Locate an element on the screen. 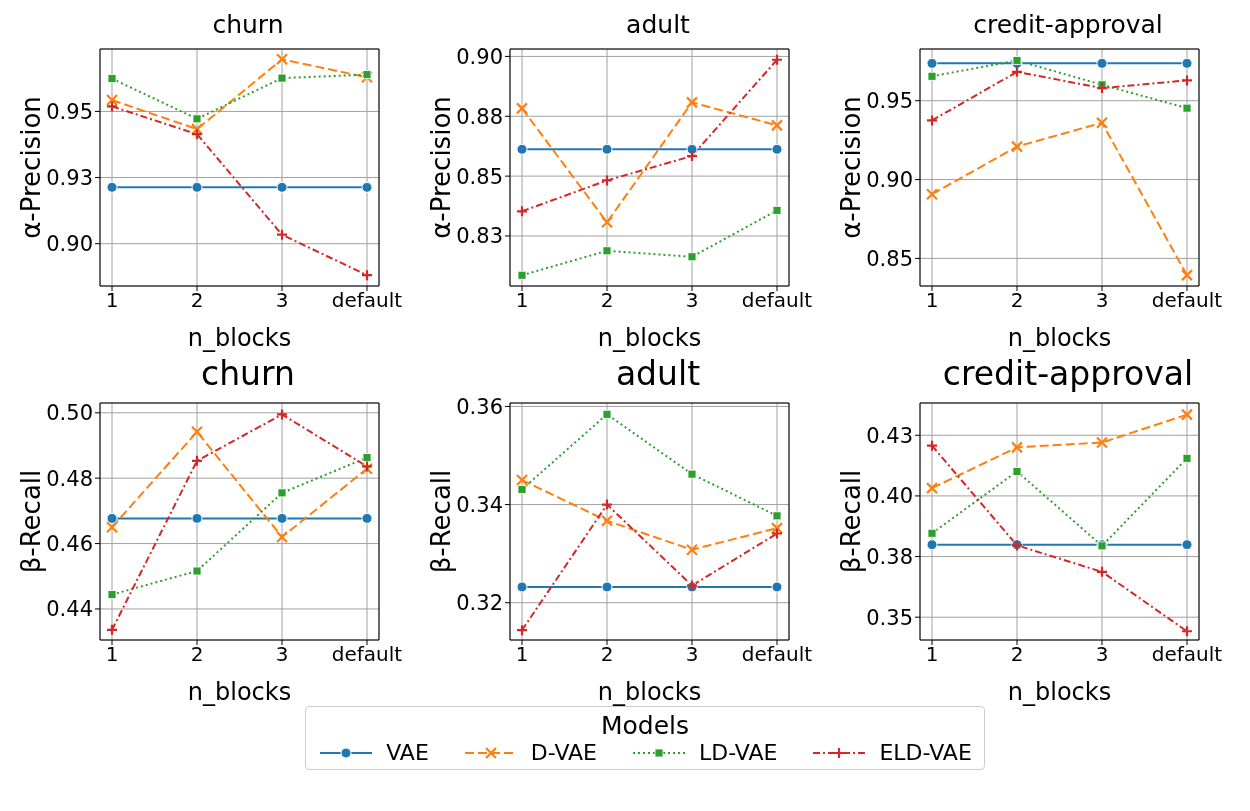 The image size is (1250, 811). legend-label: D-VAE is located at coordinates (563, 752).